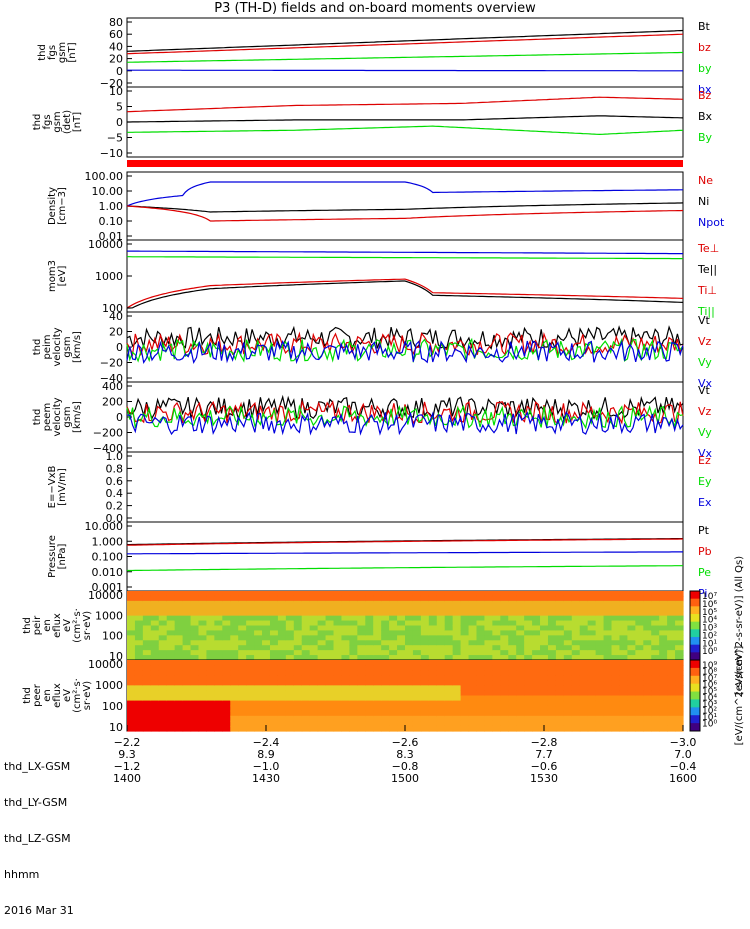 Image resolution: width=750 pixels, height=929 pixels. I want to click on panel-9-ylabel: thd peir en eflux eV (cm²·s· sr·eV), so click(57, 625).